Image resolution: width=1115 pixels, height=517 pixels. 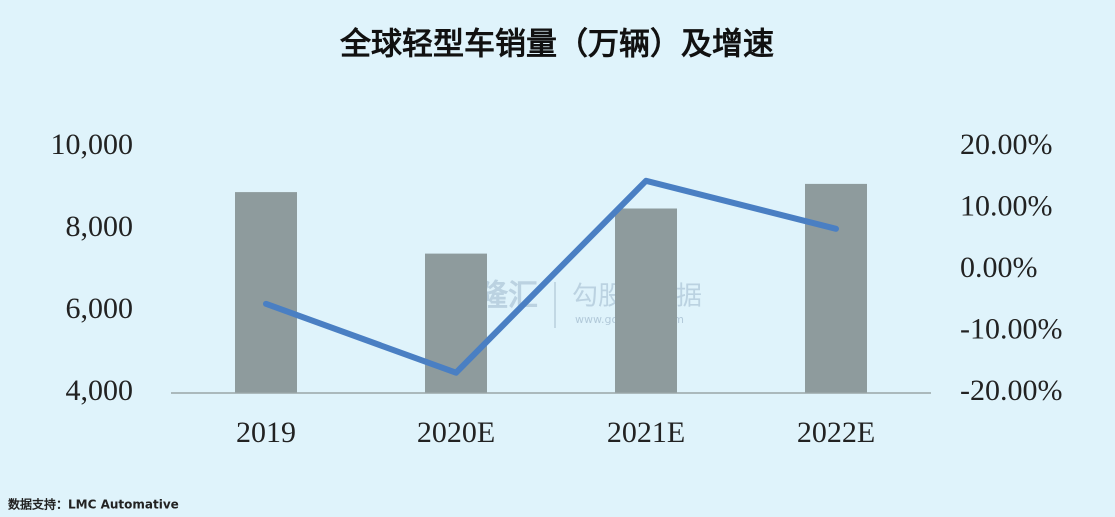 I want to click on y2-tick-label: 0.00%, so click(x=999, y=267).